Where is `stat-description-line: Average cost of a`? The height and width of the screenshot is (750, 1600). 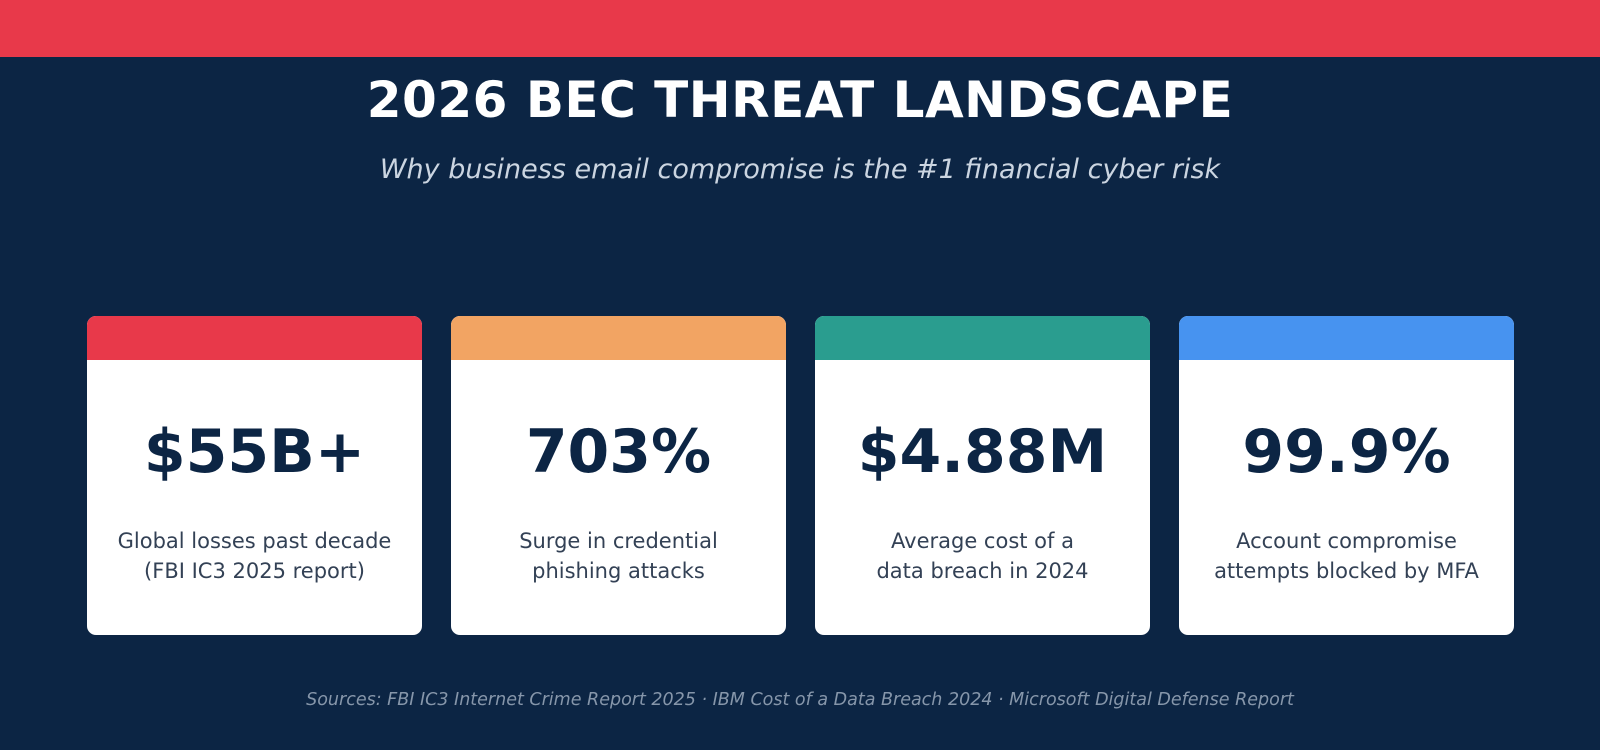 stat-description-line: Average cost of a is located at coordinates (982, 541).